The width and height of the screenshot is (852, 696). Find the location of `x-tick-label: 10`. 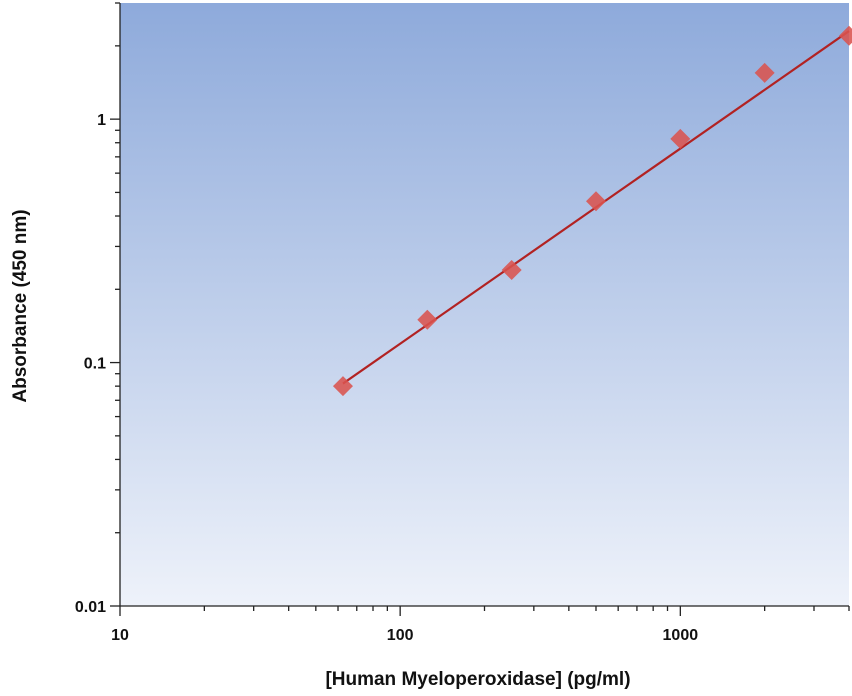

x-tick-label: 10 is located at coordinates (120, 635).